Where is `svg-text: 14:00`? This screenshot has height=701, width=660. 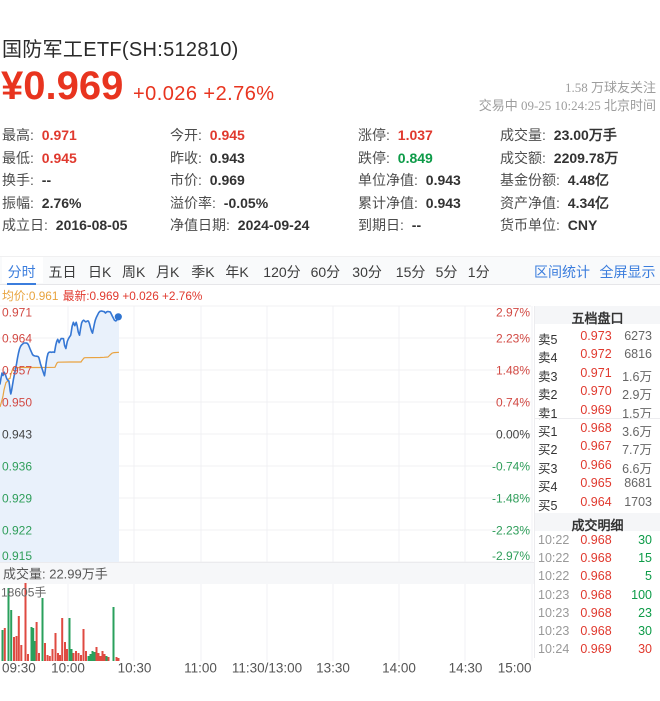 svg-text: 14:00 is located at coordinates (399, 668).